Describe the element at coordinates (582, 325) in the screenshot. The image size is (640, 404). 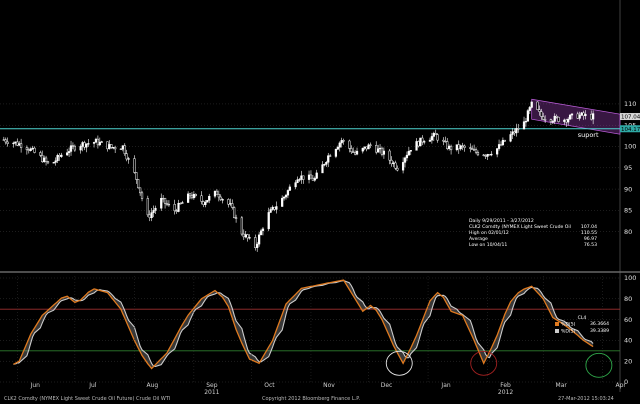
I see `stoch-legend-row: %D(5) 36.3664` at that location.